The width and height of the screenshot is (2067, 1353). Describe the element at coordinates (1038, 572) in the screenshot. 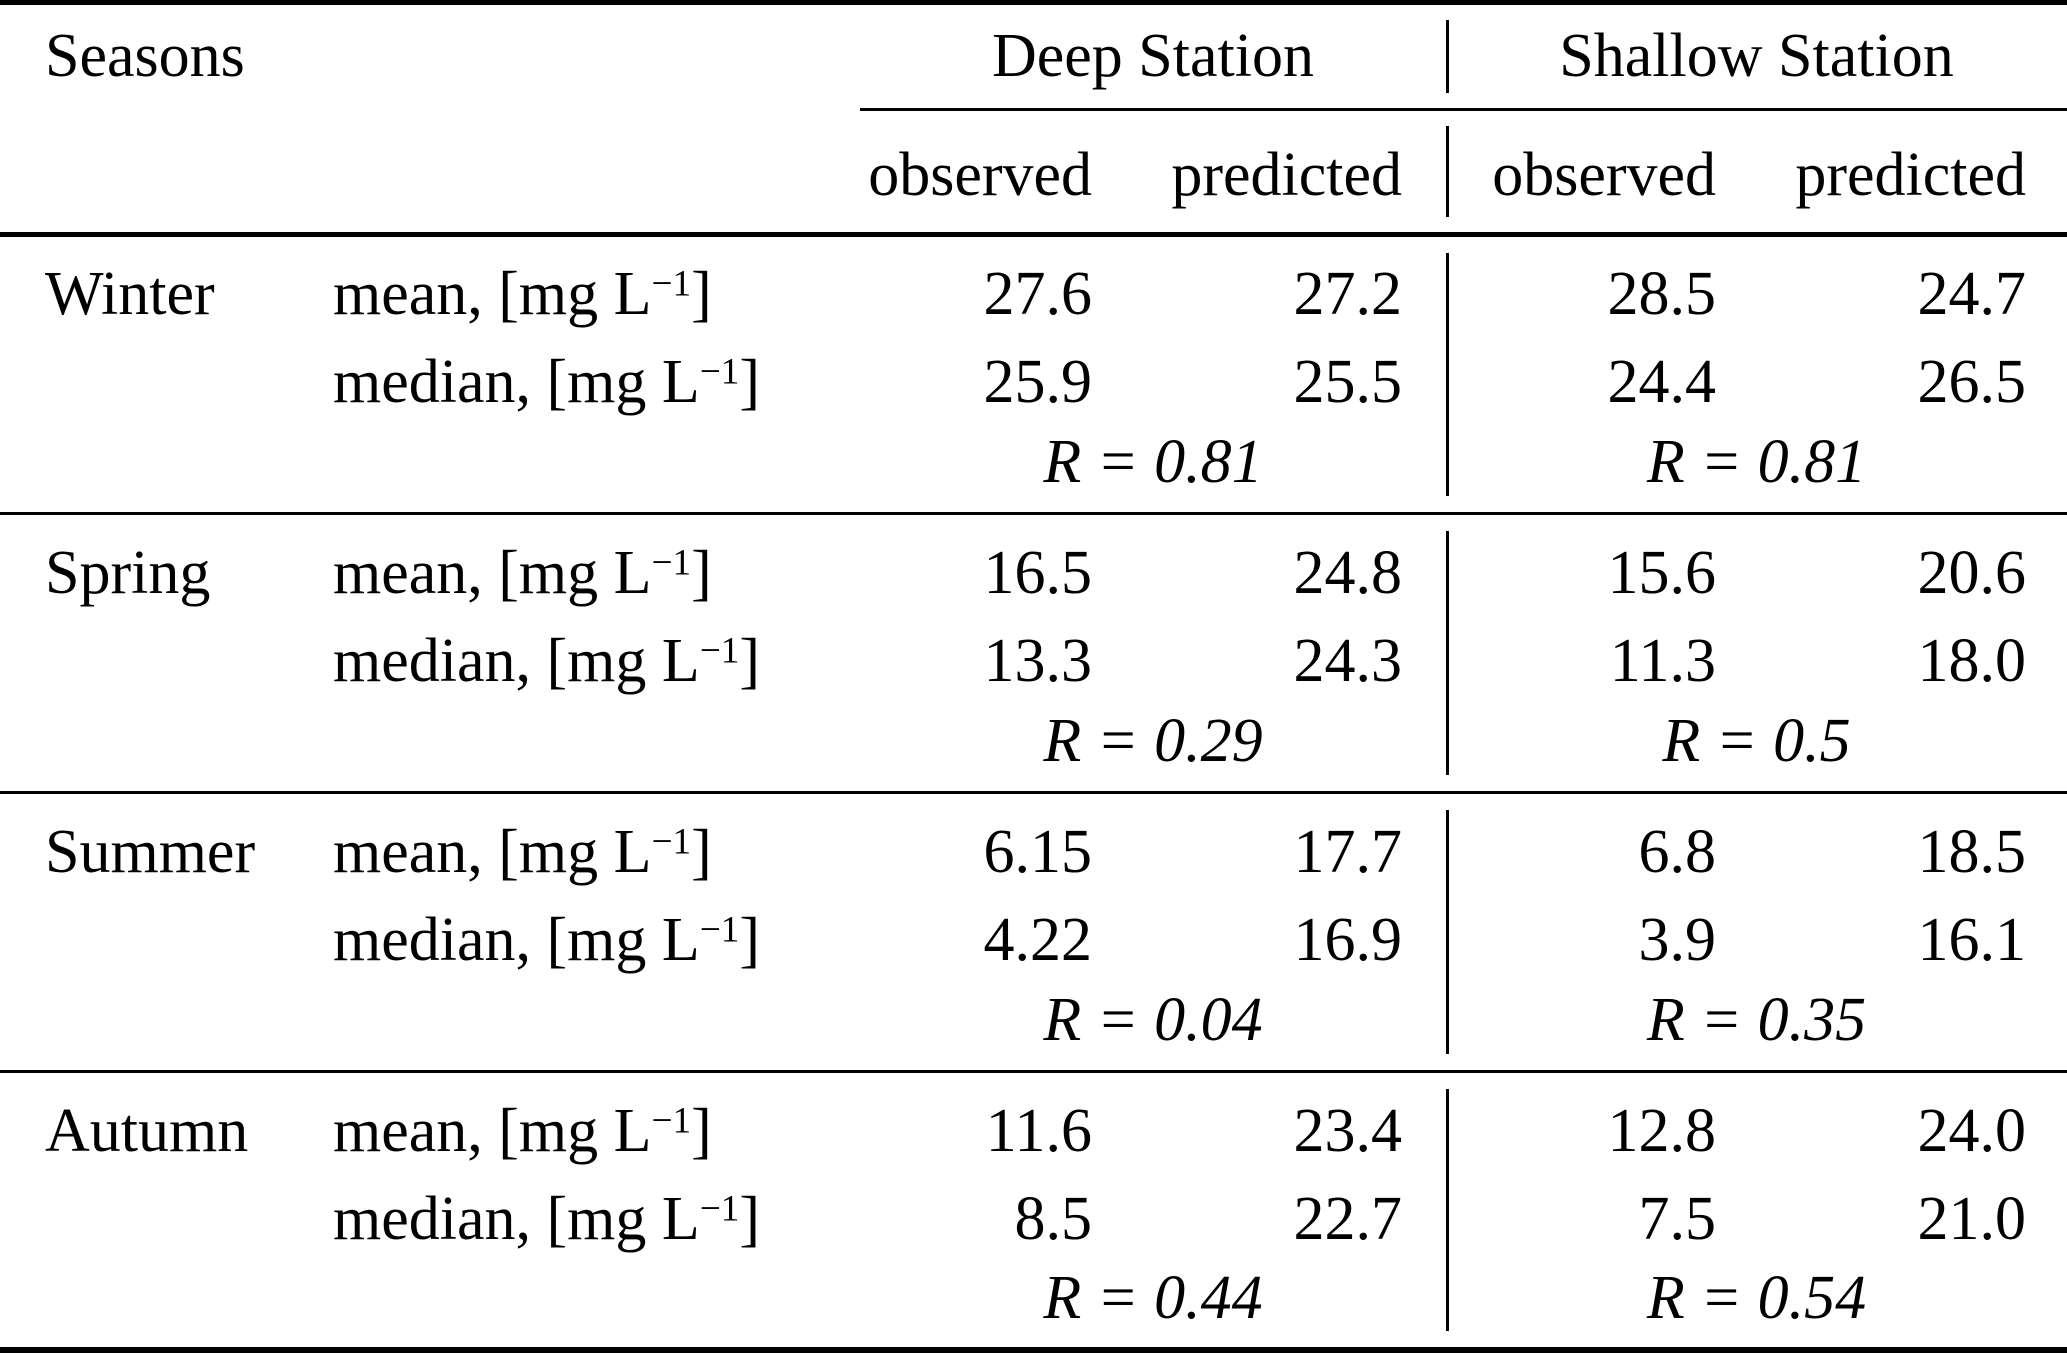

I see `value-cell: 16.5` at that location.